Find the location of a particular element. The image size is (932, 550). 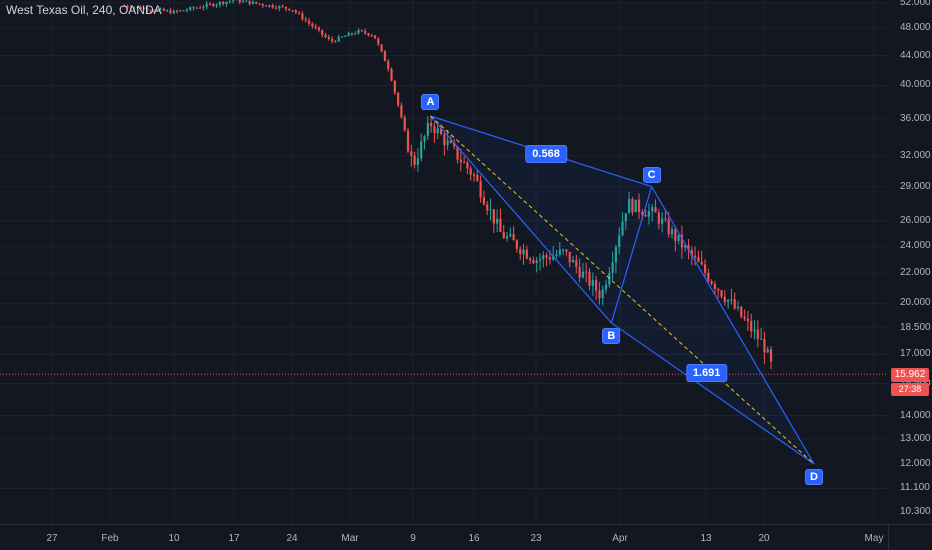

price-tick-label: 48.000 is located at coordinates (915, 28).